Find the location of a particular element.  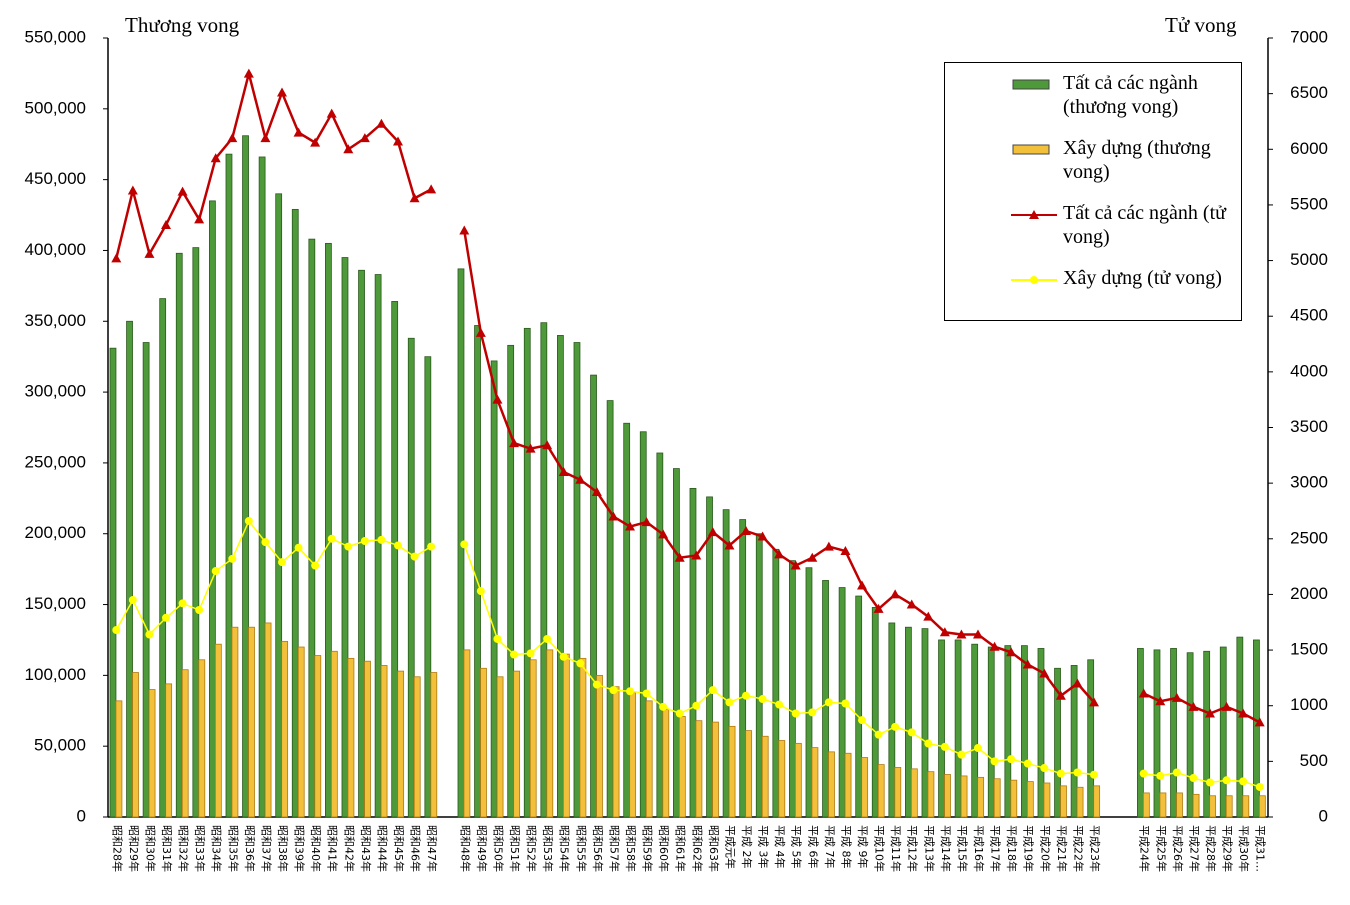

x-tick-label: 昭和59年 is located at coordinates (648, 848).